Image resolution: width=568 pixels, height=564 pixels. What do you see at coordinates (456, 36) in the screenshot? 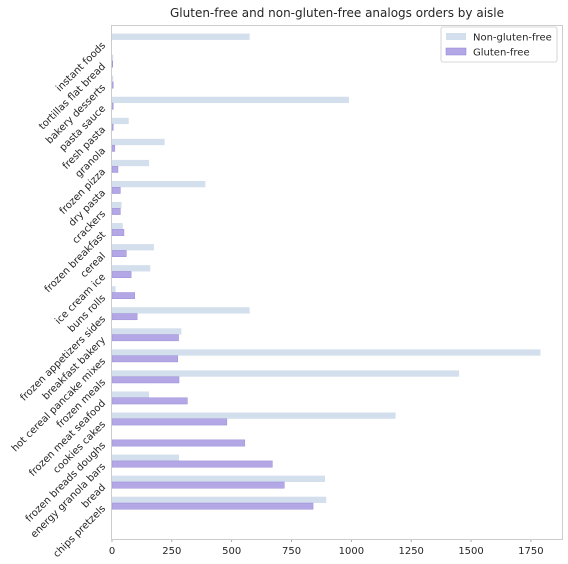
I see `legend-swatch-non-gluten-free` at bounding box center [456, 36].